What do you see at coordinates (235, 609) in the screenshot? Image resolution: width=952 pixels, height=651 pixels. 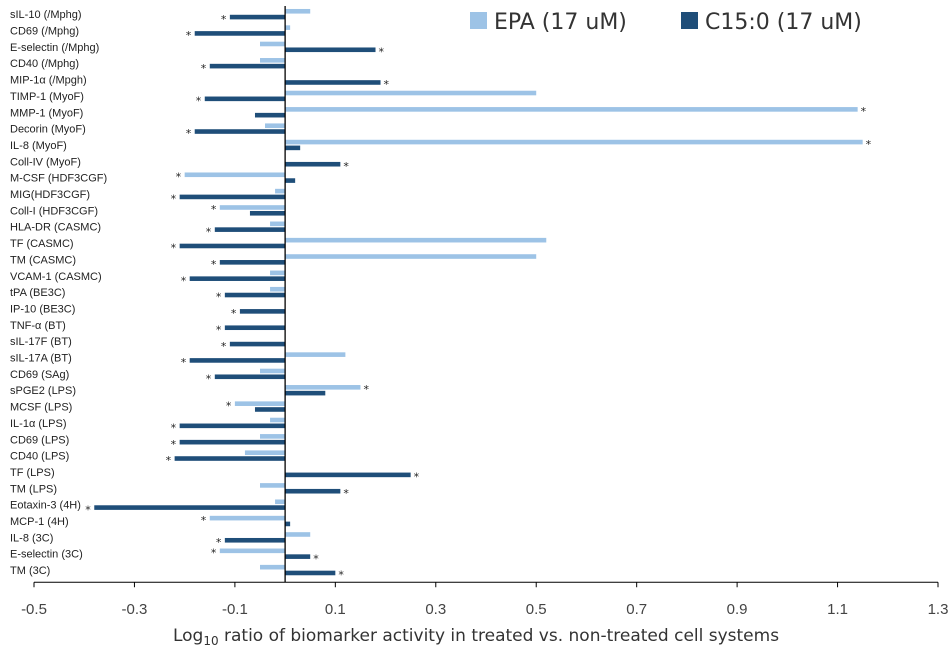 I see `x-tick-label: -0.1` at bounding box center [235, 609].